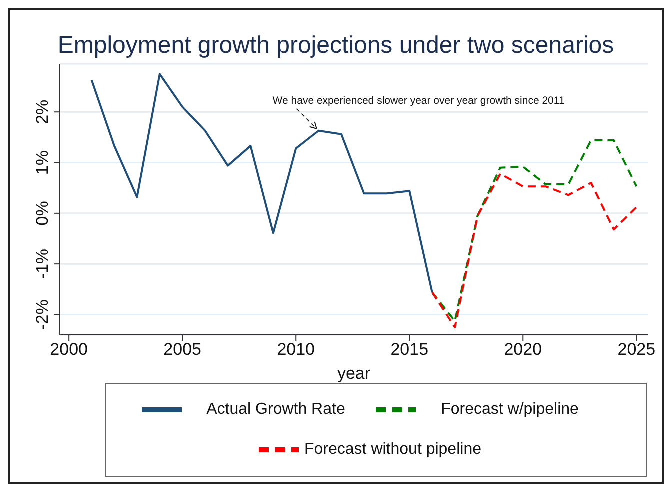 Image resolution: width=672 pixels, height=492 pixels. What do you see at coordinates (336, 46) in the screenshot?
I see `chart-title: Employment growth projections under two scenarios` at bounding box center [336, 46].